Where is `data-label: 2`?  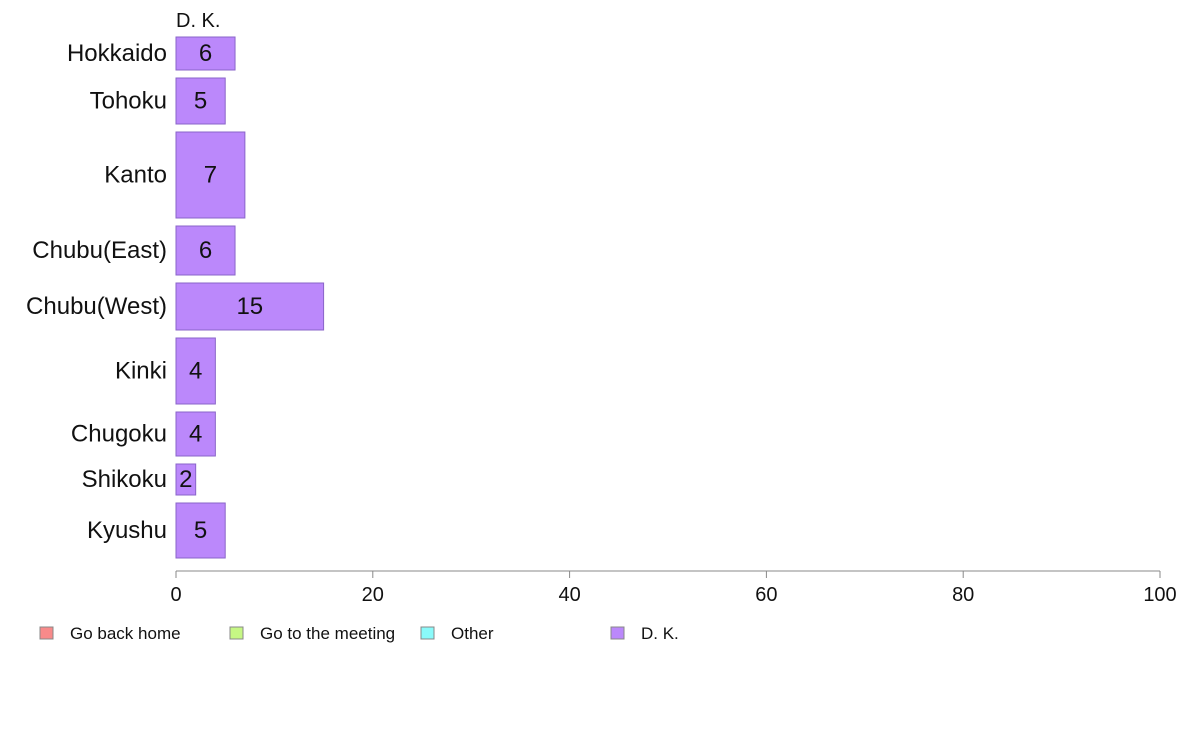
data-label: 2 is located at coordinates (185, 479).